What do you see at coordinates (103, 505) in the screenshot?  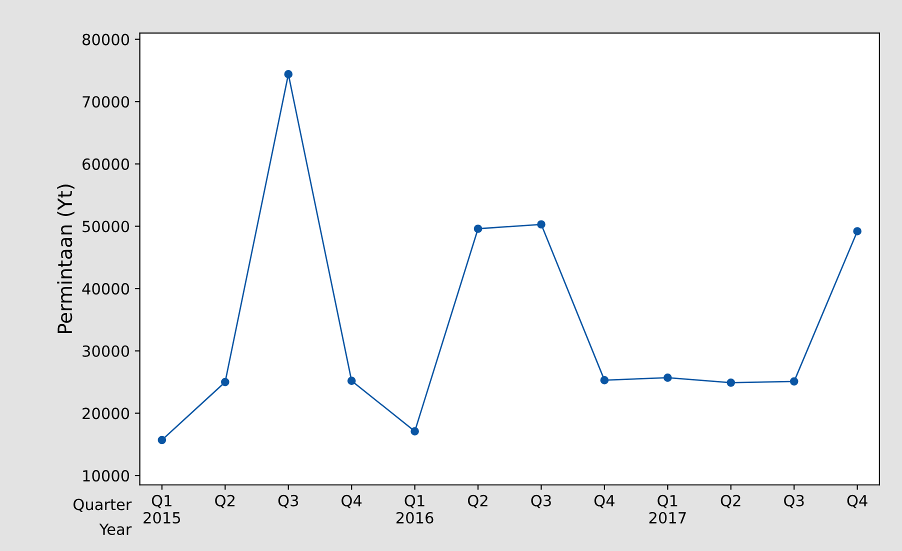 I see `text: Quarter` at bounding box center [103, 505].